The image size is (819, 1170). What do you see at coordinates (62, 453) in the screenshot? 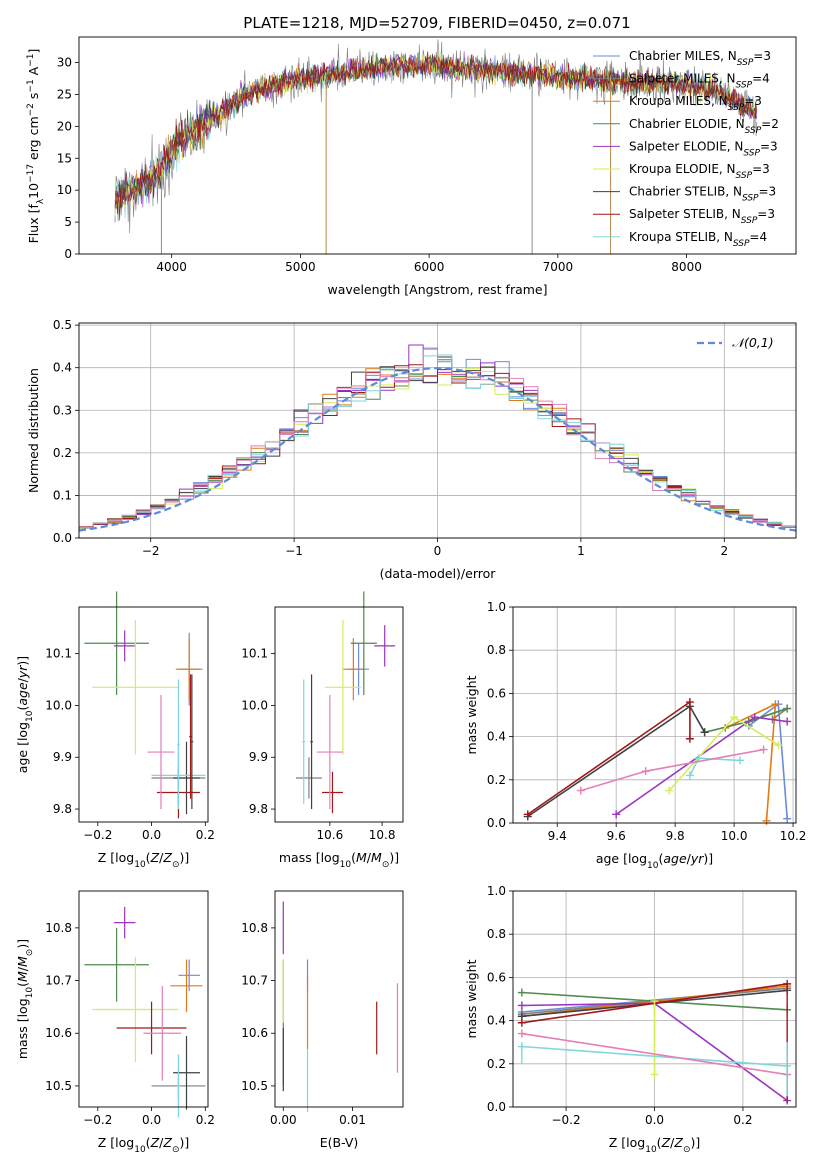
I see `y-tick-label: 0.2` at bounding box center [62, 453].